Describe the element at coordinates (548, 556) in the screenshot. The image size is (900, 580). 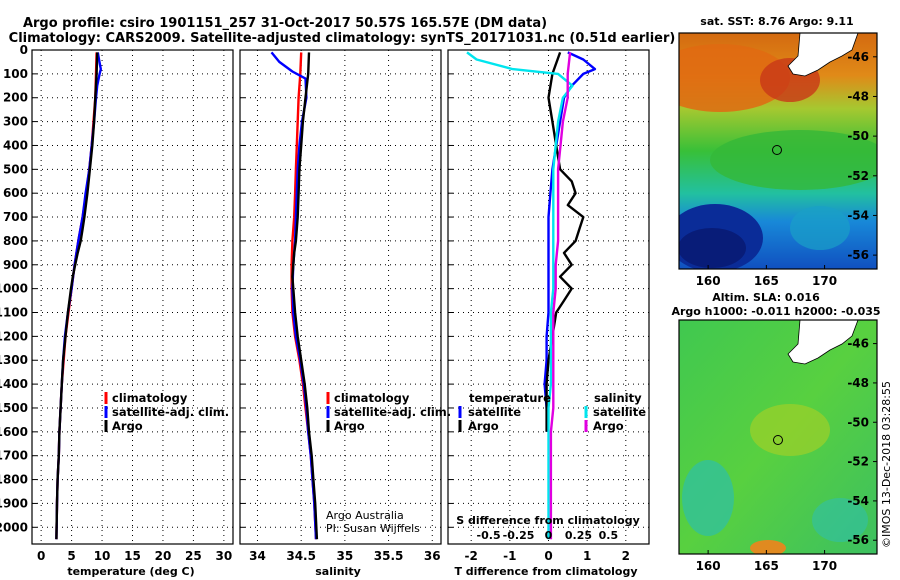
I see `x-tick-label: 0` at that location.